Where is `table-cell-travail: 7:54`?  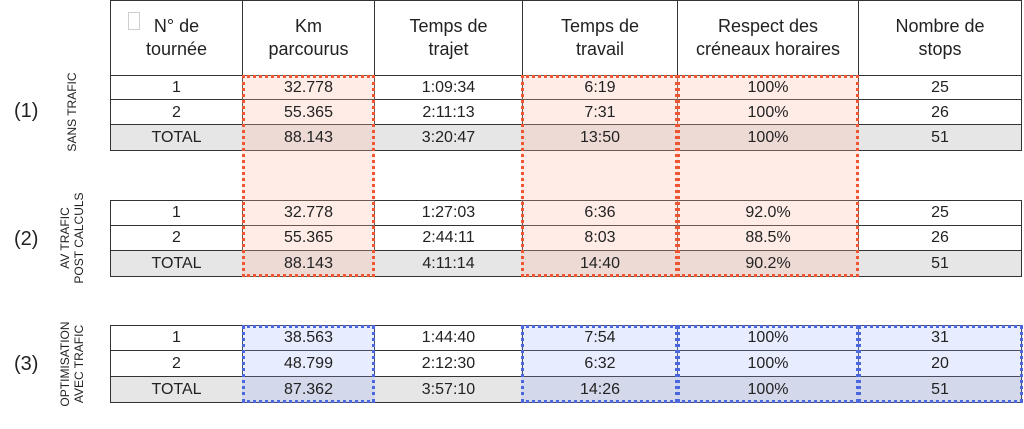
table-cell-travail: 7:54 is located at coordinates (600, 337).